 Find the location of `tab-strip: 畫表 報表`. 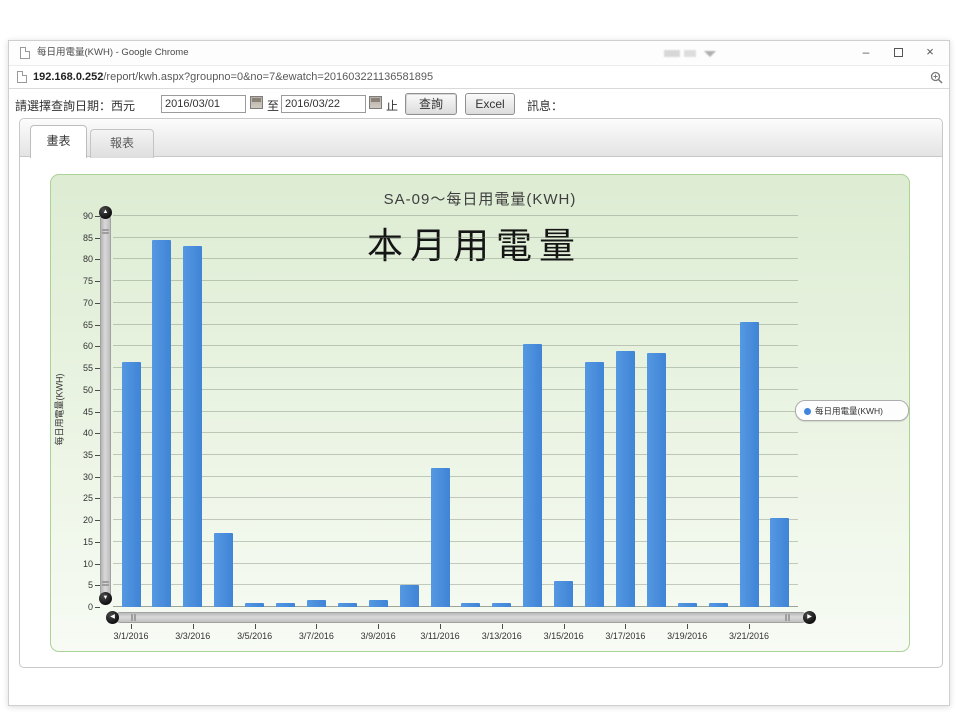

tab-strip: 畫表 報表 is located at coordinates (481, 138).